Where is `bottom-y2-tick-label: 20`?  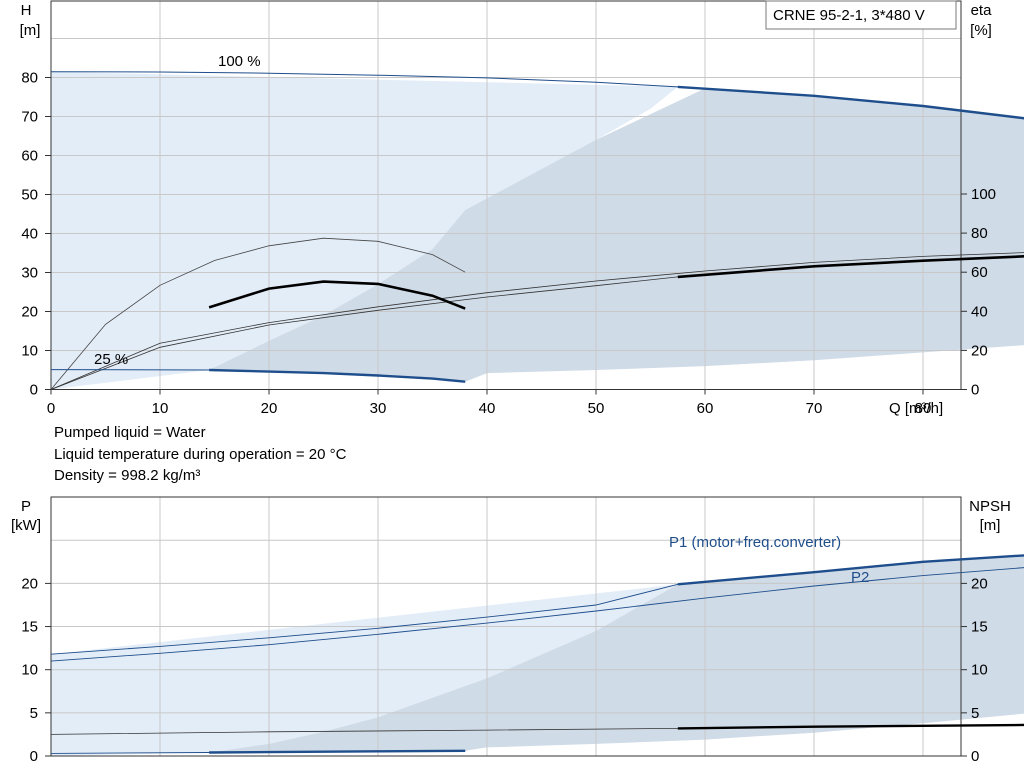
bottom-y2-tick-label: 20 is located at coordinates (979, 583).